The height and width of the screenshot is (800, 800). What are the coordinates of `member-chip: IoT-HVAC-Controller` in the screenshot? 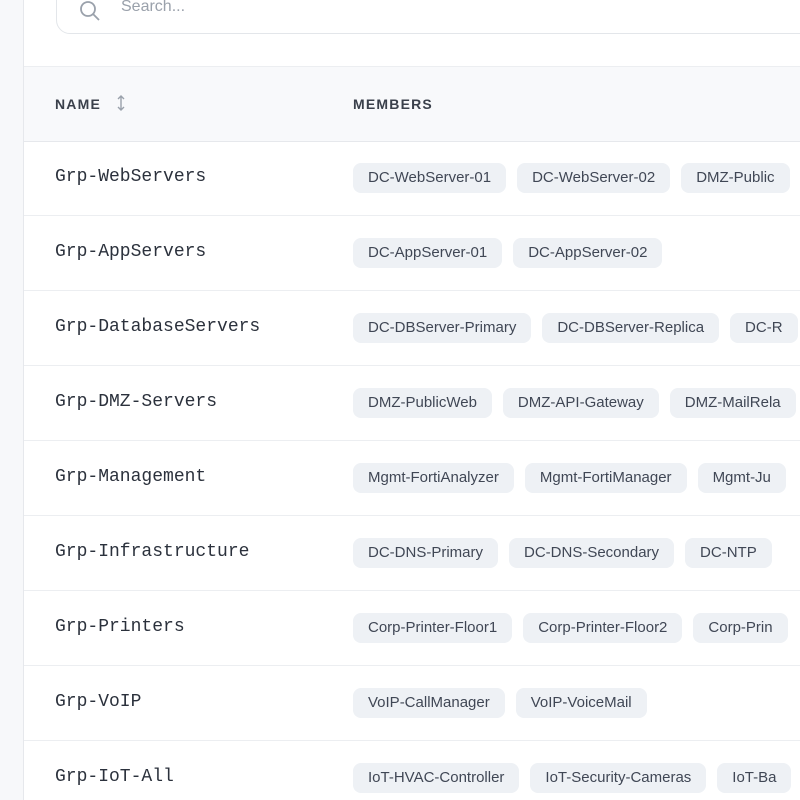 It's located at (436, 778).